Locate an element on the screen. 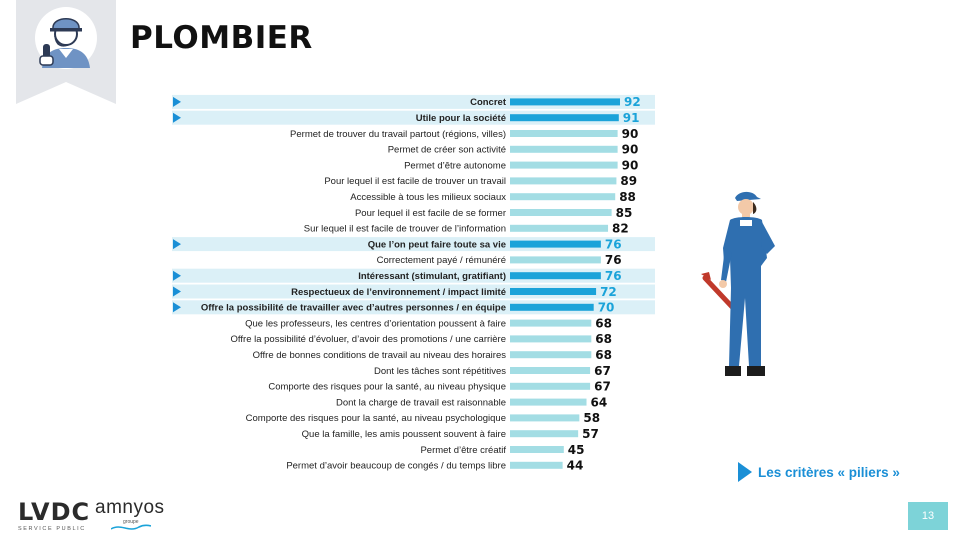 This screenshot has width=960, height=540. value-label: 88 is located at coordinates (627, 197).